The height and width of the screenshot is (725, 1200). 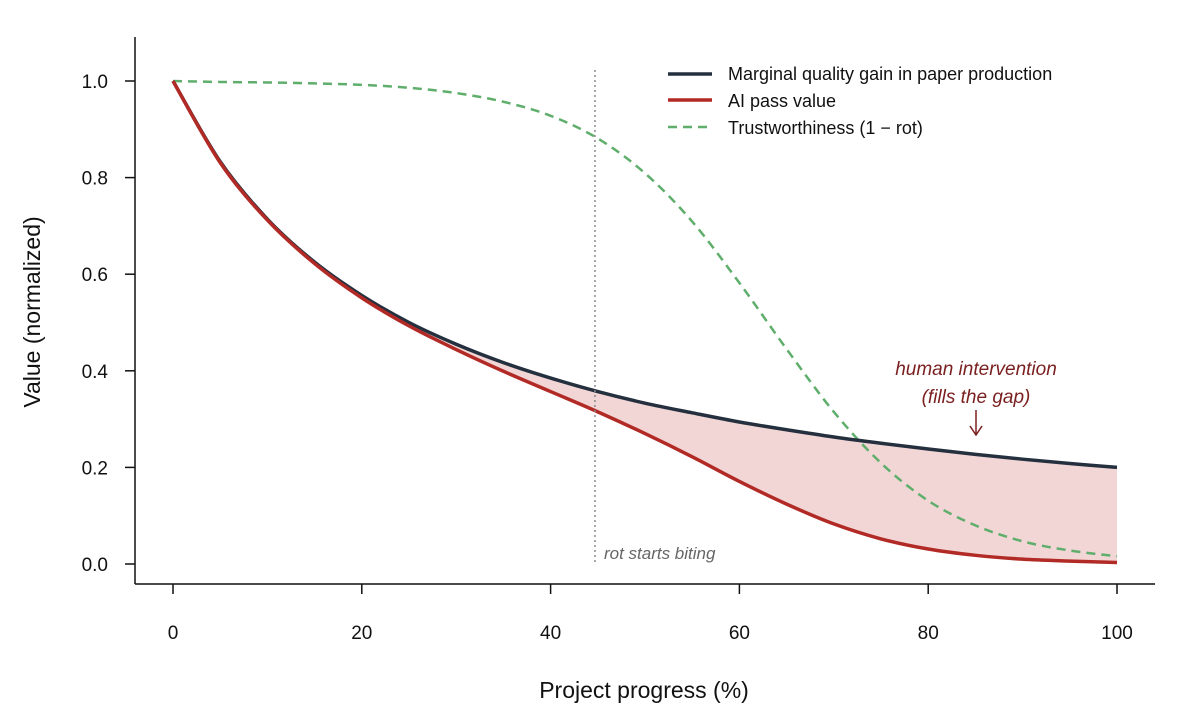 I want to click on annotation-line-2: (fills the gap), so click(x=976, y=397).